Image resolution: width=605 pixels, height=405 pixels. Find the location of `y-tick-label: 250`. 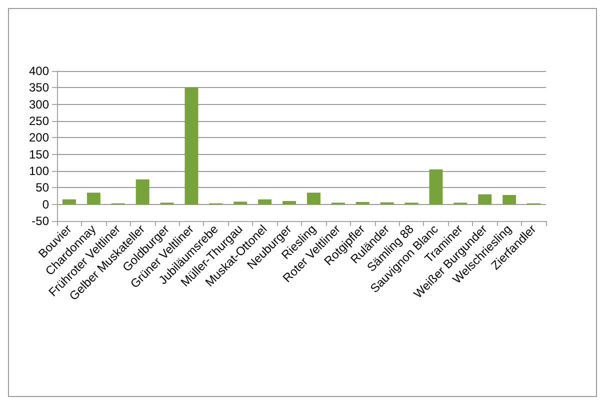

y-tick-label: 250 is located at coordinates (39, 121).